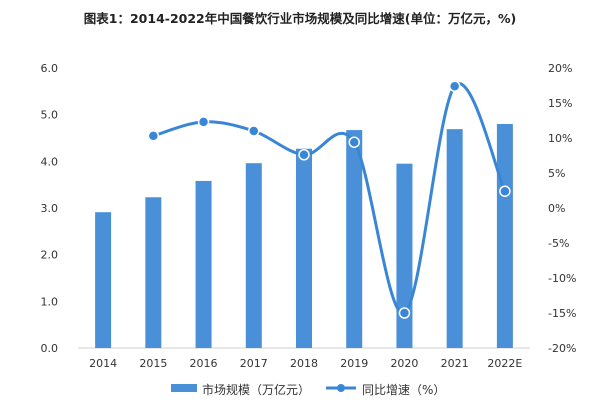  What do you see at coordinates (103, 363) in the screenshot?
I see `x-tick-label: 2014` at bounding box center [103, 363].